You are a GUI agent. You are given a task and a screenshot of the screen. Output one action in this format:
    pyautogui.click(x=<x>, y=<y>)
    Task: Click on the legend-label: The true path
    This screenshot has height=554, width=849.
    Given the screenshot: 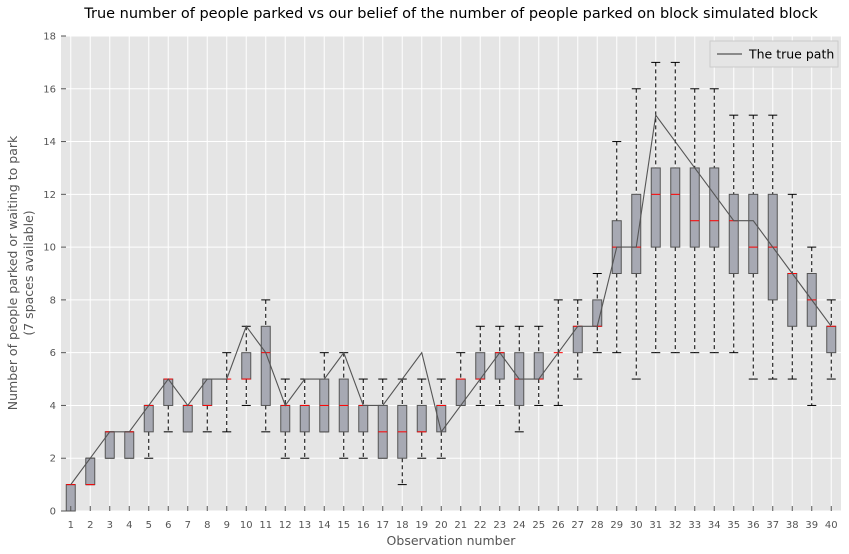 What is the action you would take?
    pyautogui.click(x=791, y=54)
    